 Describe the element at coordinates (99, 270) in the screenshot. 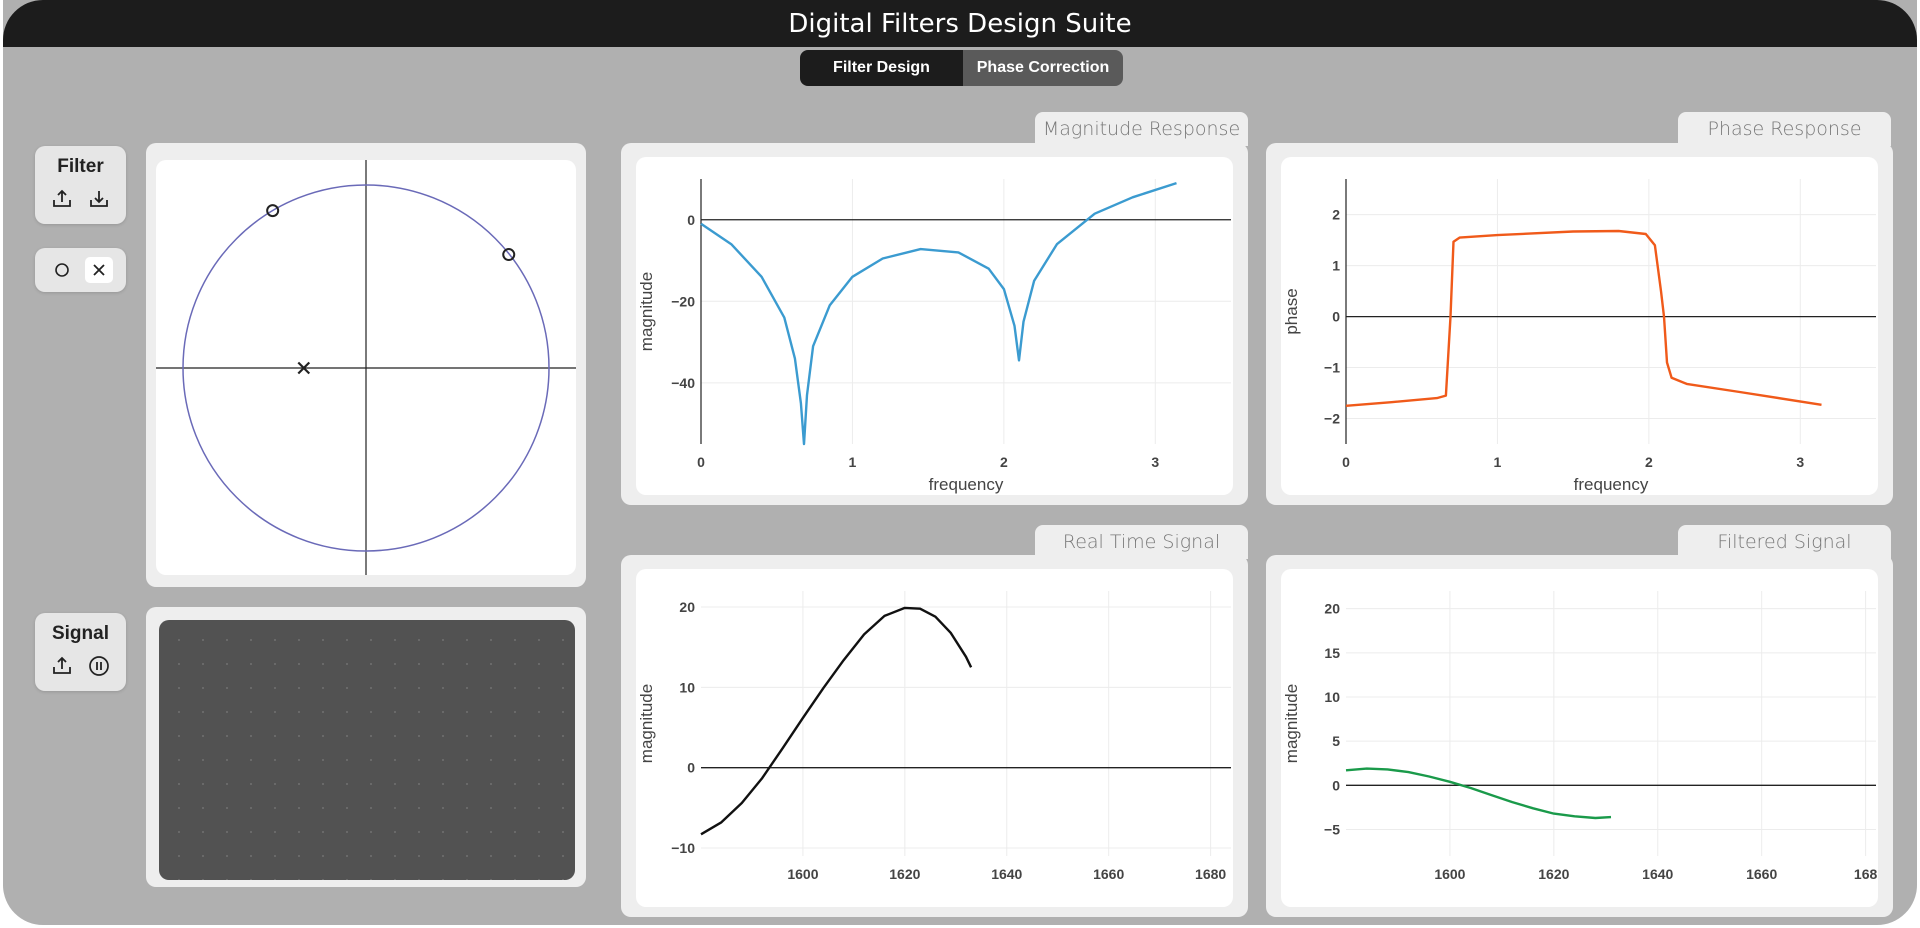

I see `pole-x-icon` at that location.